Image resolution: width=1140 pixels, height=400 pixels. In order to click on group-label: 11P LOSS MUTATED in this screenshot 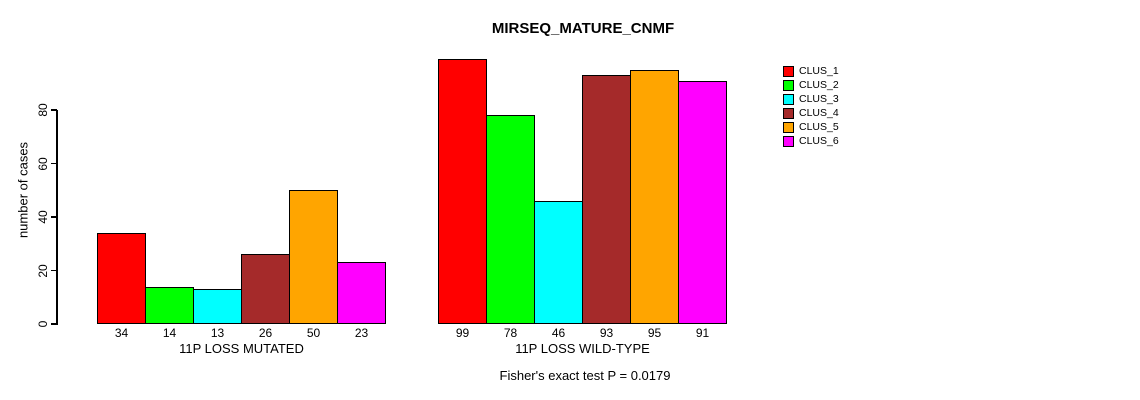, I will do `click(241, 348)`.